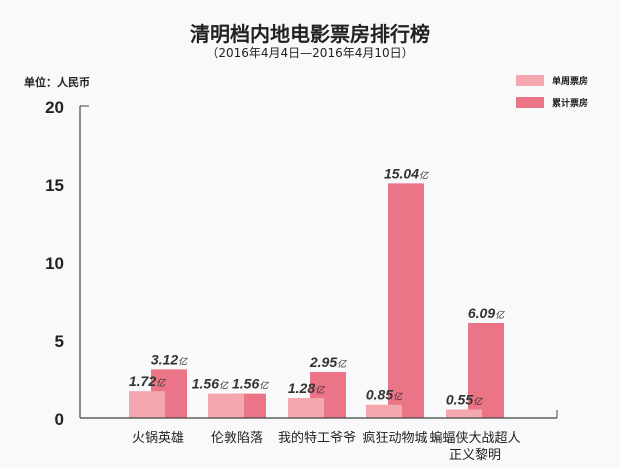 The height and width of the screenshot is (468, 620). I want to click on x-tick-label: 伦敦陷落, so click(237, 438).